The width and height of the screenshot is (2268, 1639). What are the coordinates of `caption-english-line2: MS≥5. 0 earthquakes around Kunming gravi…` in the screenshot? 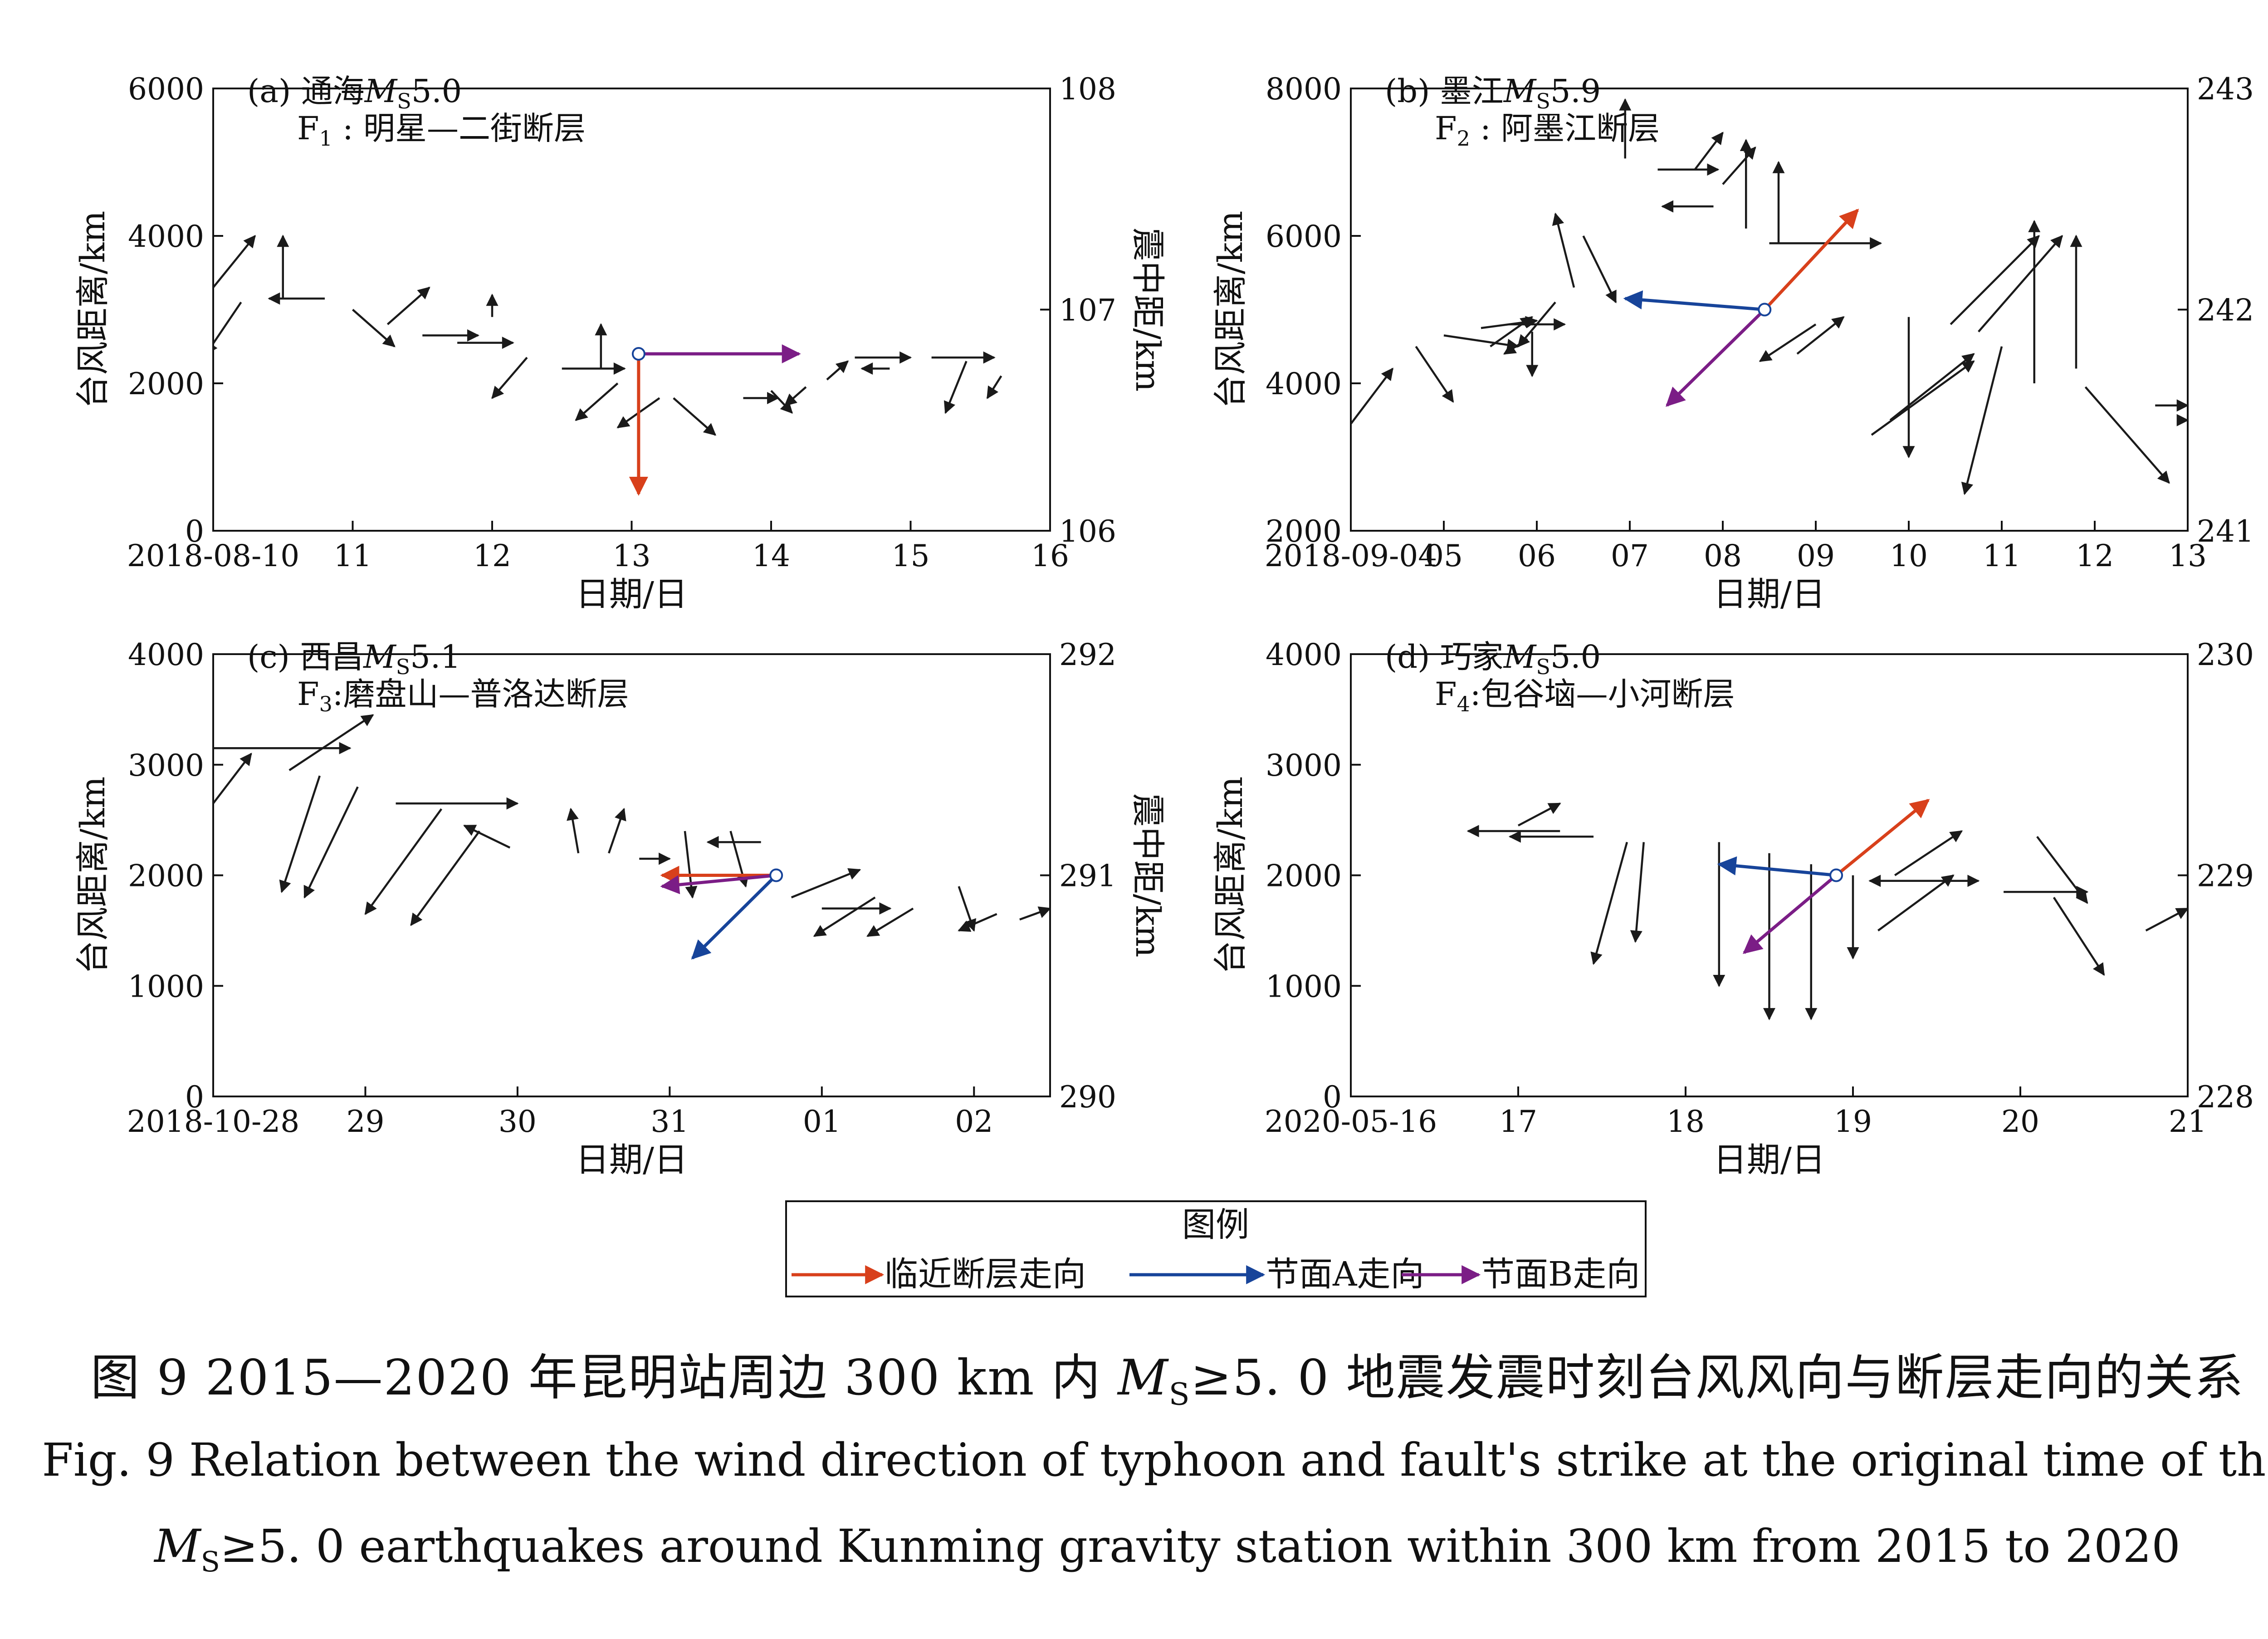 It's located at (1167, 1549).